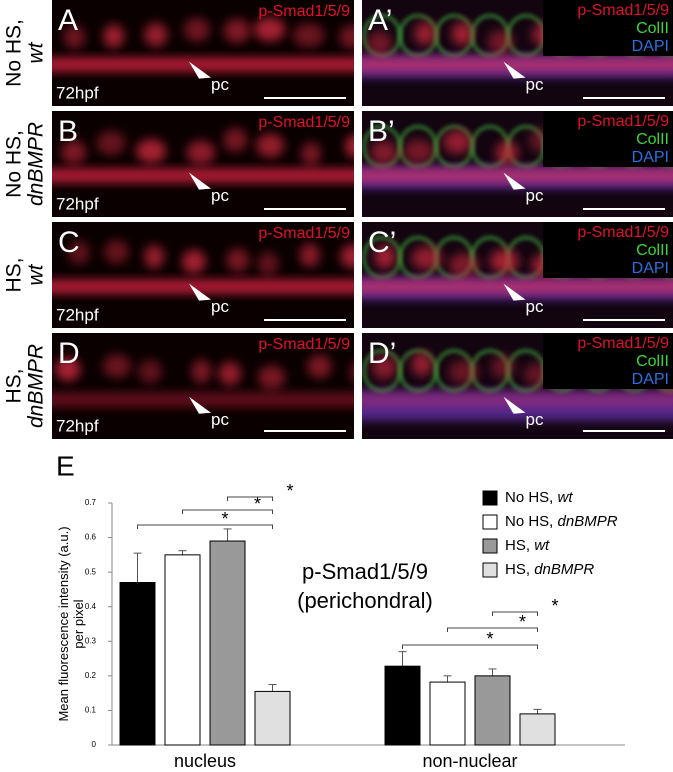 The width and height of the screenshot is (673, 772). Describe the element at coordinates (203, 164) in the screenshot. I see `micrograph: Bpc p-Smad1/5/9 72hpf` at that location.